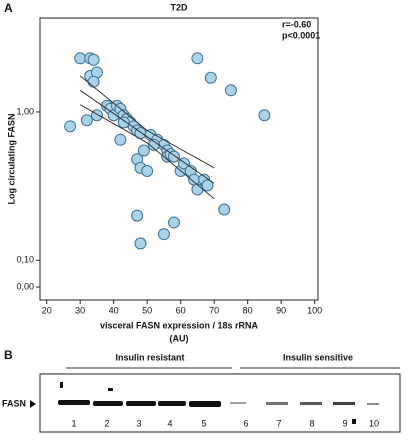  What do you see at coordinates (73, 423) in the screenshot?
I see `lane-label: 1` at bounding box center [73, 423].